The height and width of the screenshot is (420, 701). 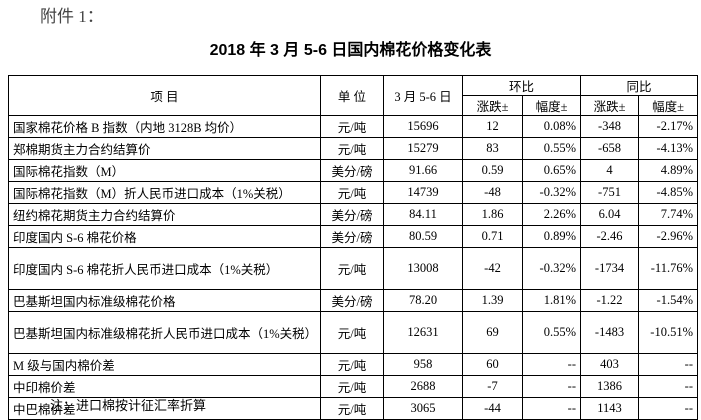 I want to click on value-cell: 69, so click(x=492, y=332).